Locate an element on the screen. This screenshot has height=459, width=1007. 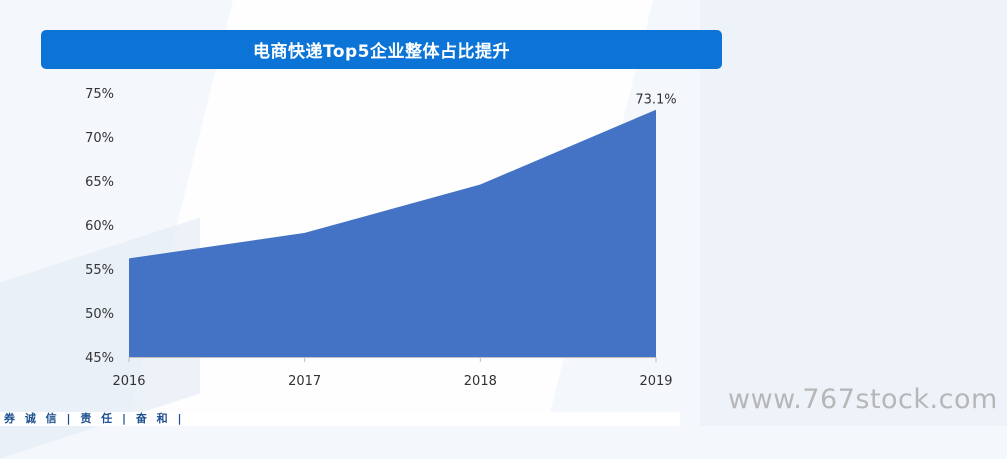
data-label: 73.1% is located at coordinates (655, 100).